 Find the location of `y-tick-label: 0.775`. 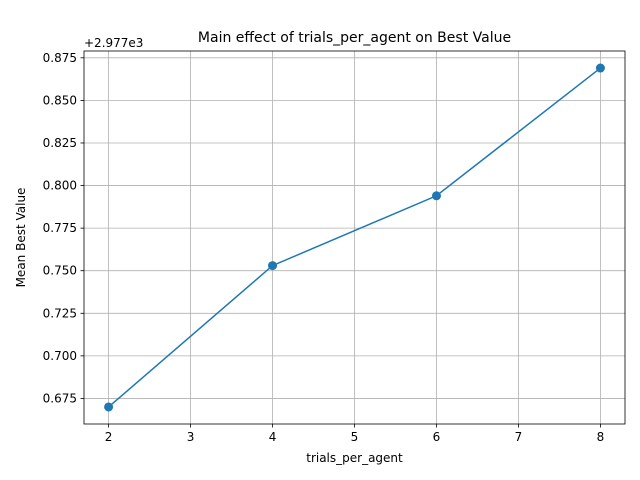

y-tick-label: 0.775 is located at coordinates (60, 228).